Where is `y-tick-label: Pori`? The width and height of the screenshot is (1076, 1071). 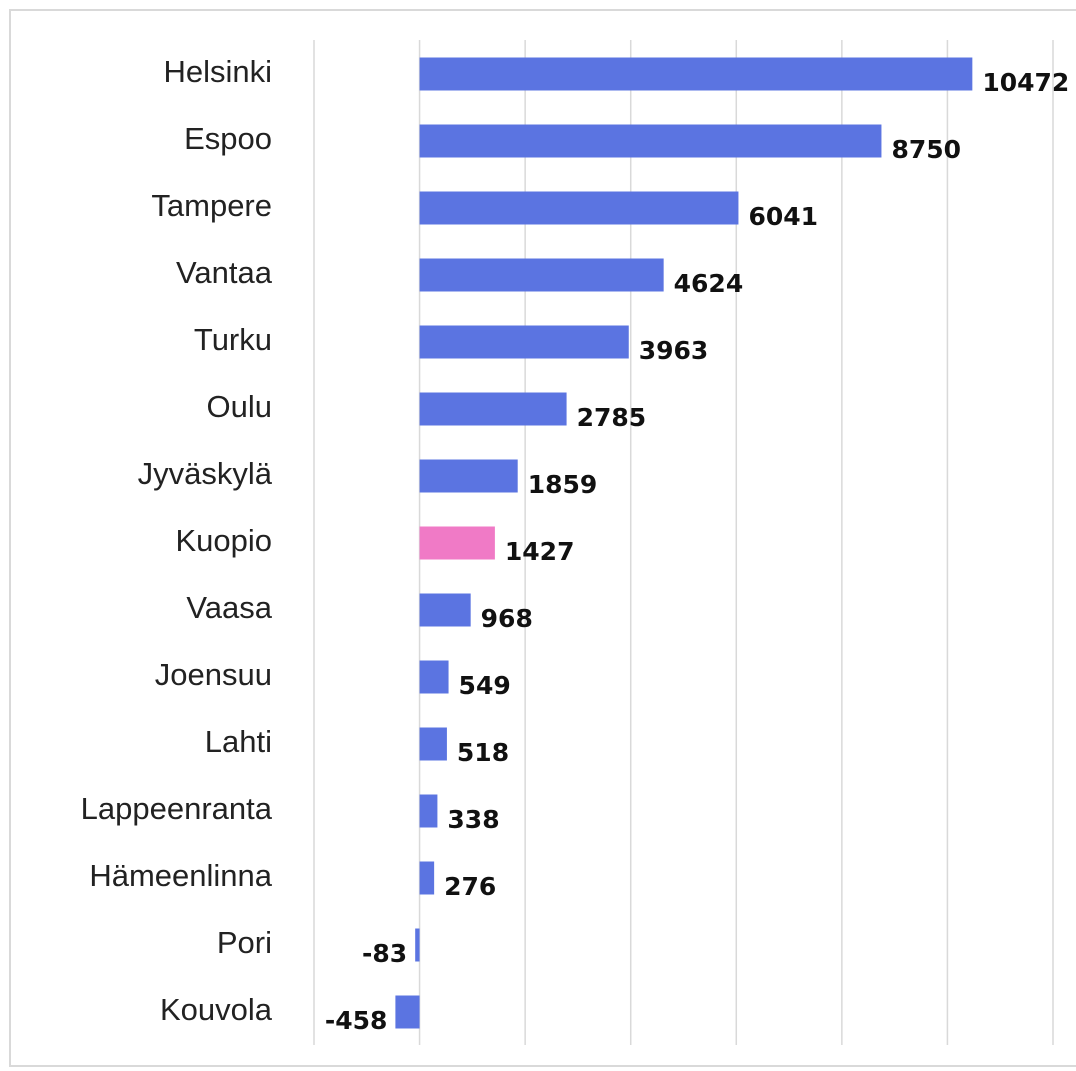 y-tick-label: Pori is located at coordinates (244, 942).